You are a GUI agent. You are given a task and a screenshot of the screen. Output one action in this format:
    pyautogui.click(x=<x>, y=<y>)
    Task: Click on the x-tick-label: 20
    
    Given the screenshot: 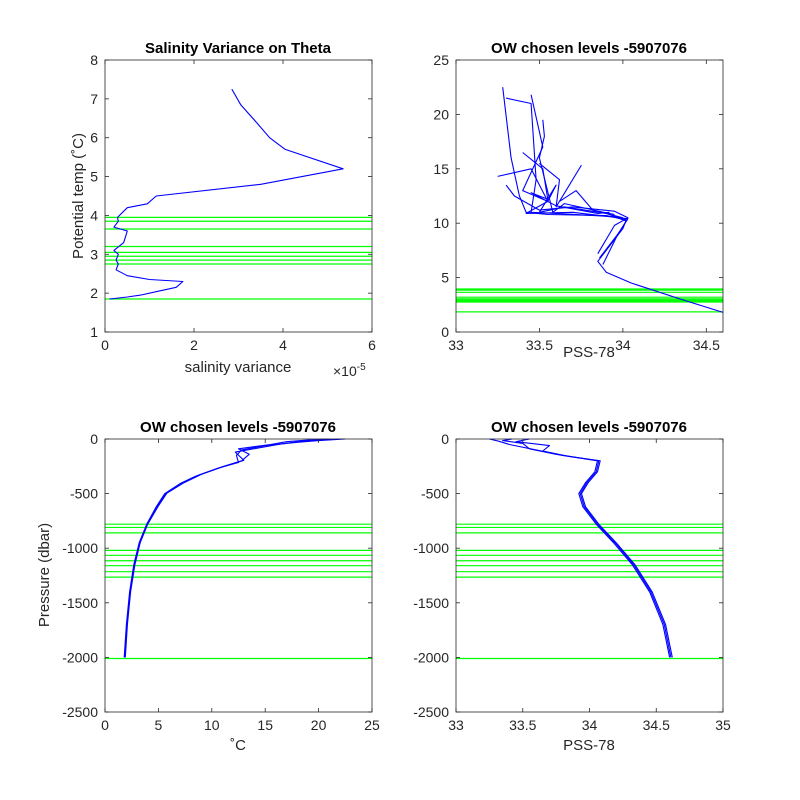 What is the action you would take?
    pyautogui.click(x=319, y=725)
    